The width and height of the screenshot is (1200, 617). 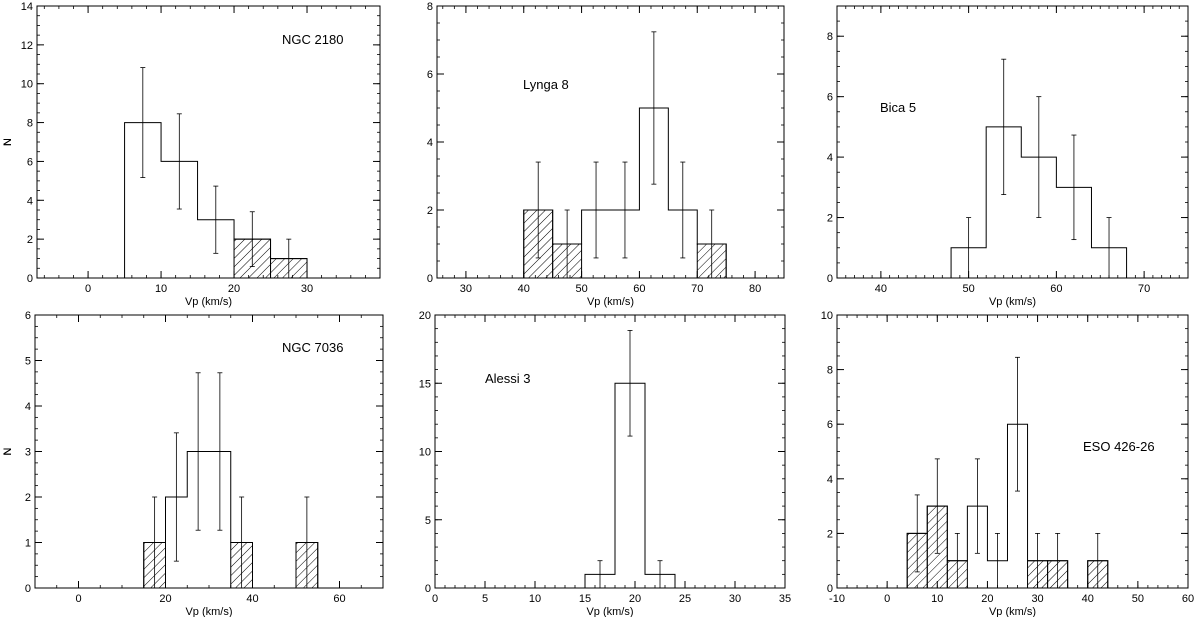 I want to click on y-tick-label: 20, so click(x=425, y=316).